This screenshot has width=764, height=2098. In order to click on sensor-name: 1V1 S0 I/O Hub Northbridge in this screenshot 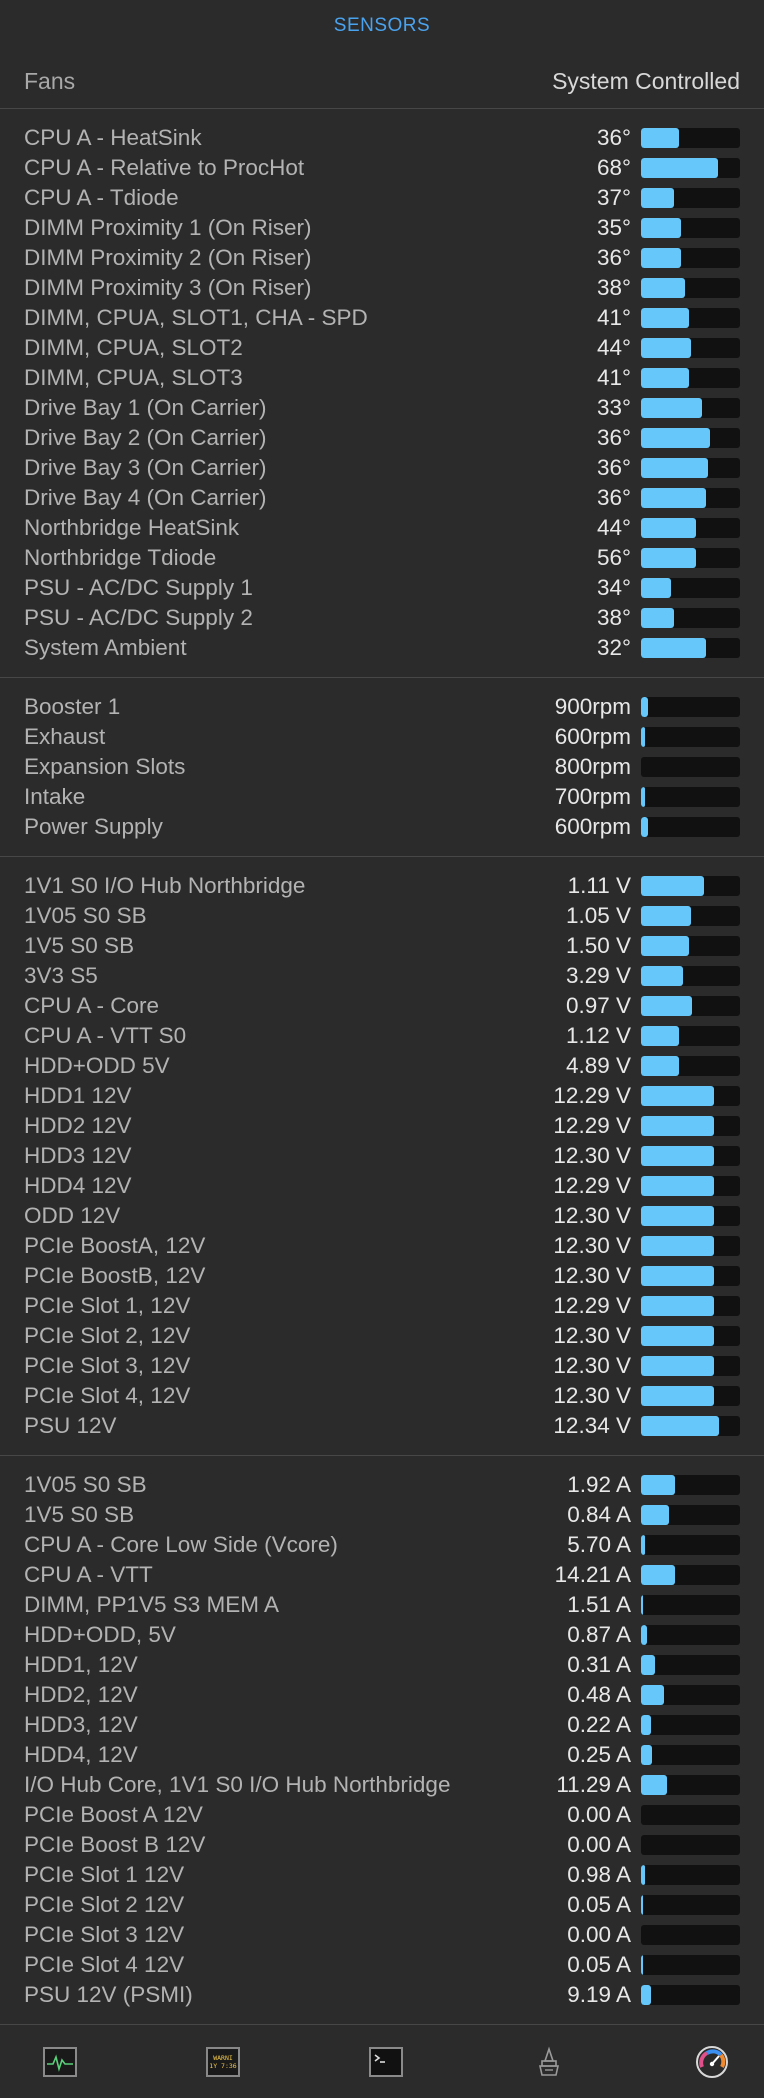, I will do `click(165, 885)`.